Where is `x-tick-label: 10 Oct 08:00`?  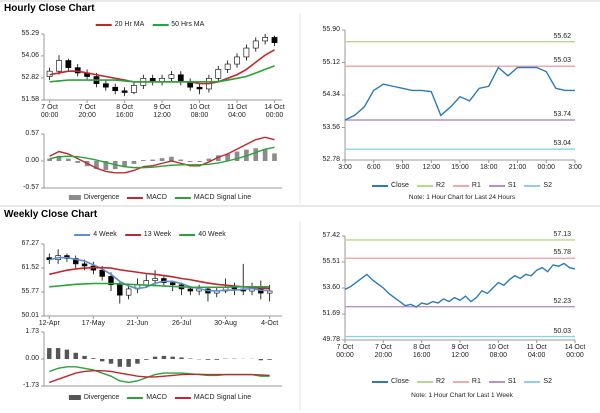
x-tick-label: 10 Oct 08:00 is located at coordinates (498, 351).